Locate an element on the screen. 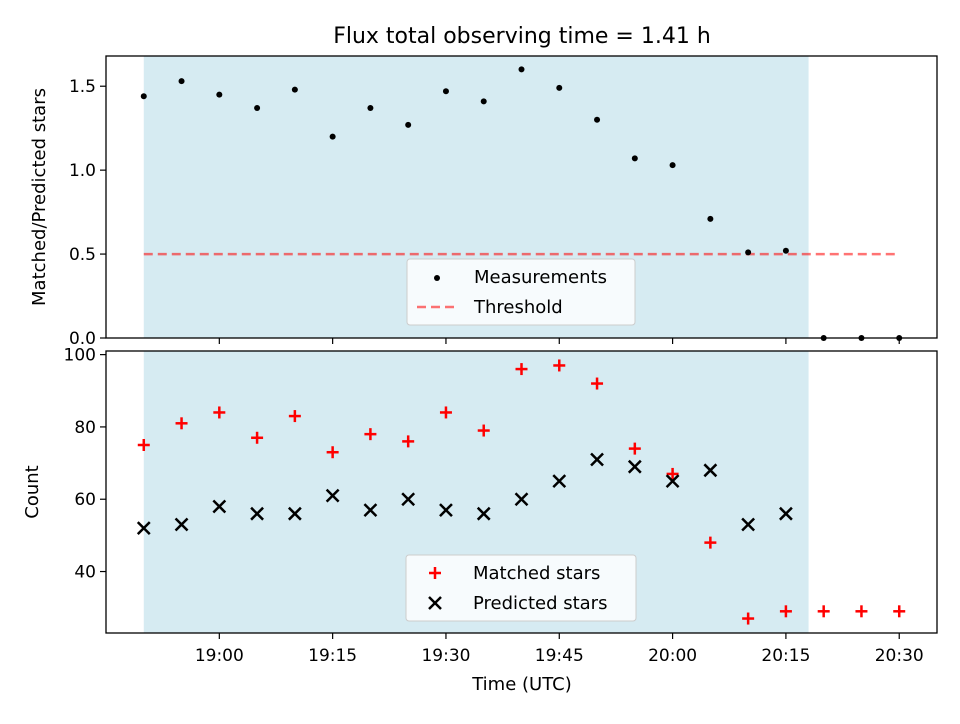 Image resolution: width=960 pixels, height=724 pixels. top-y-axis-label: Matched/Predicted stars is located at coordinates (39, 197).